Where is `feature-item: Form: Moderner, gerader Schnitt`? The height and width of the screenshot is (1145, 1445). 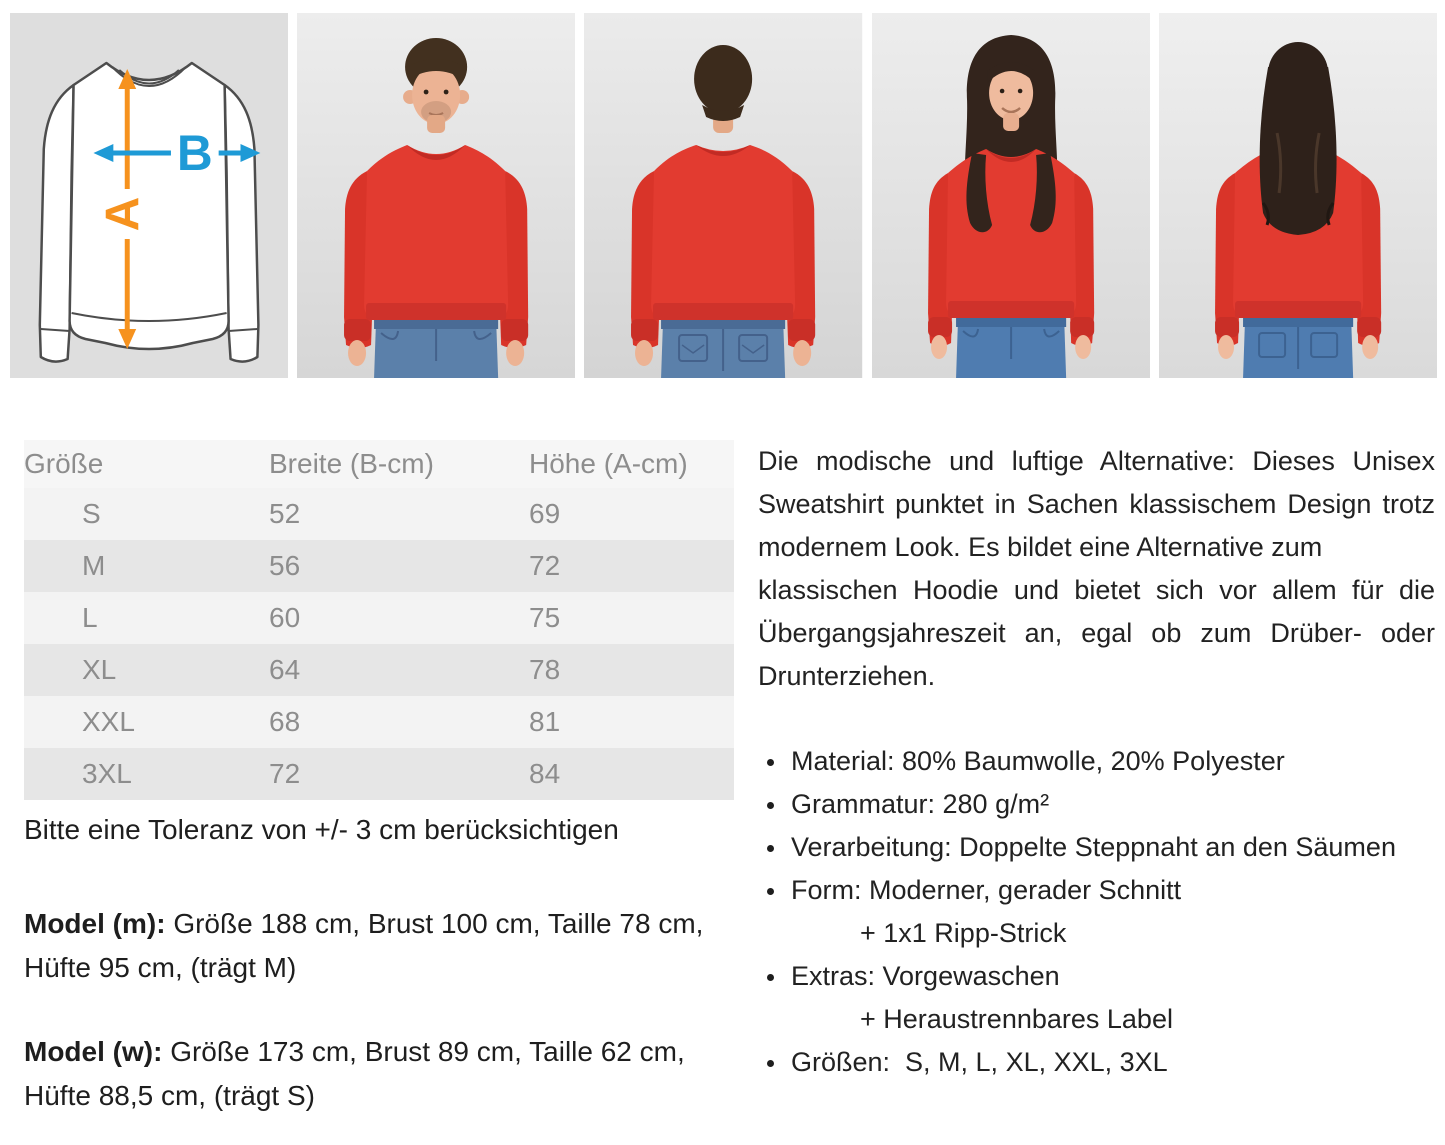
feature-item: Form: Moderner, gerader Schnitt is located at coordinates (1096, 890).